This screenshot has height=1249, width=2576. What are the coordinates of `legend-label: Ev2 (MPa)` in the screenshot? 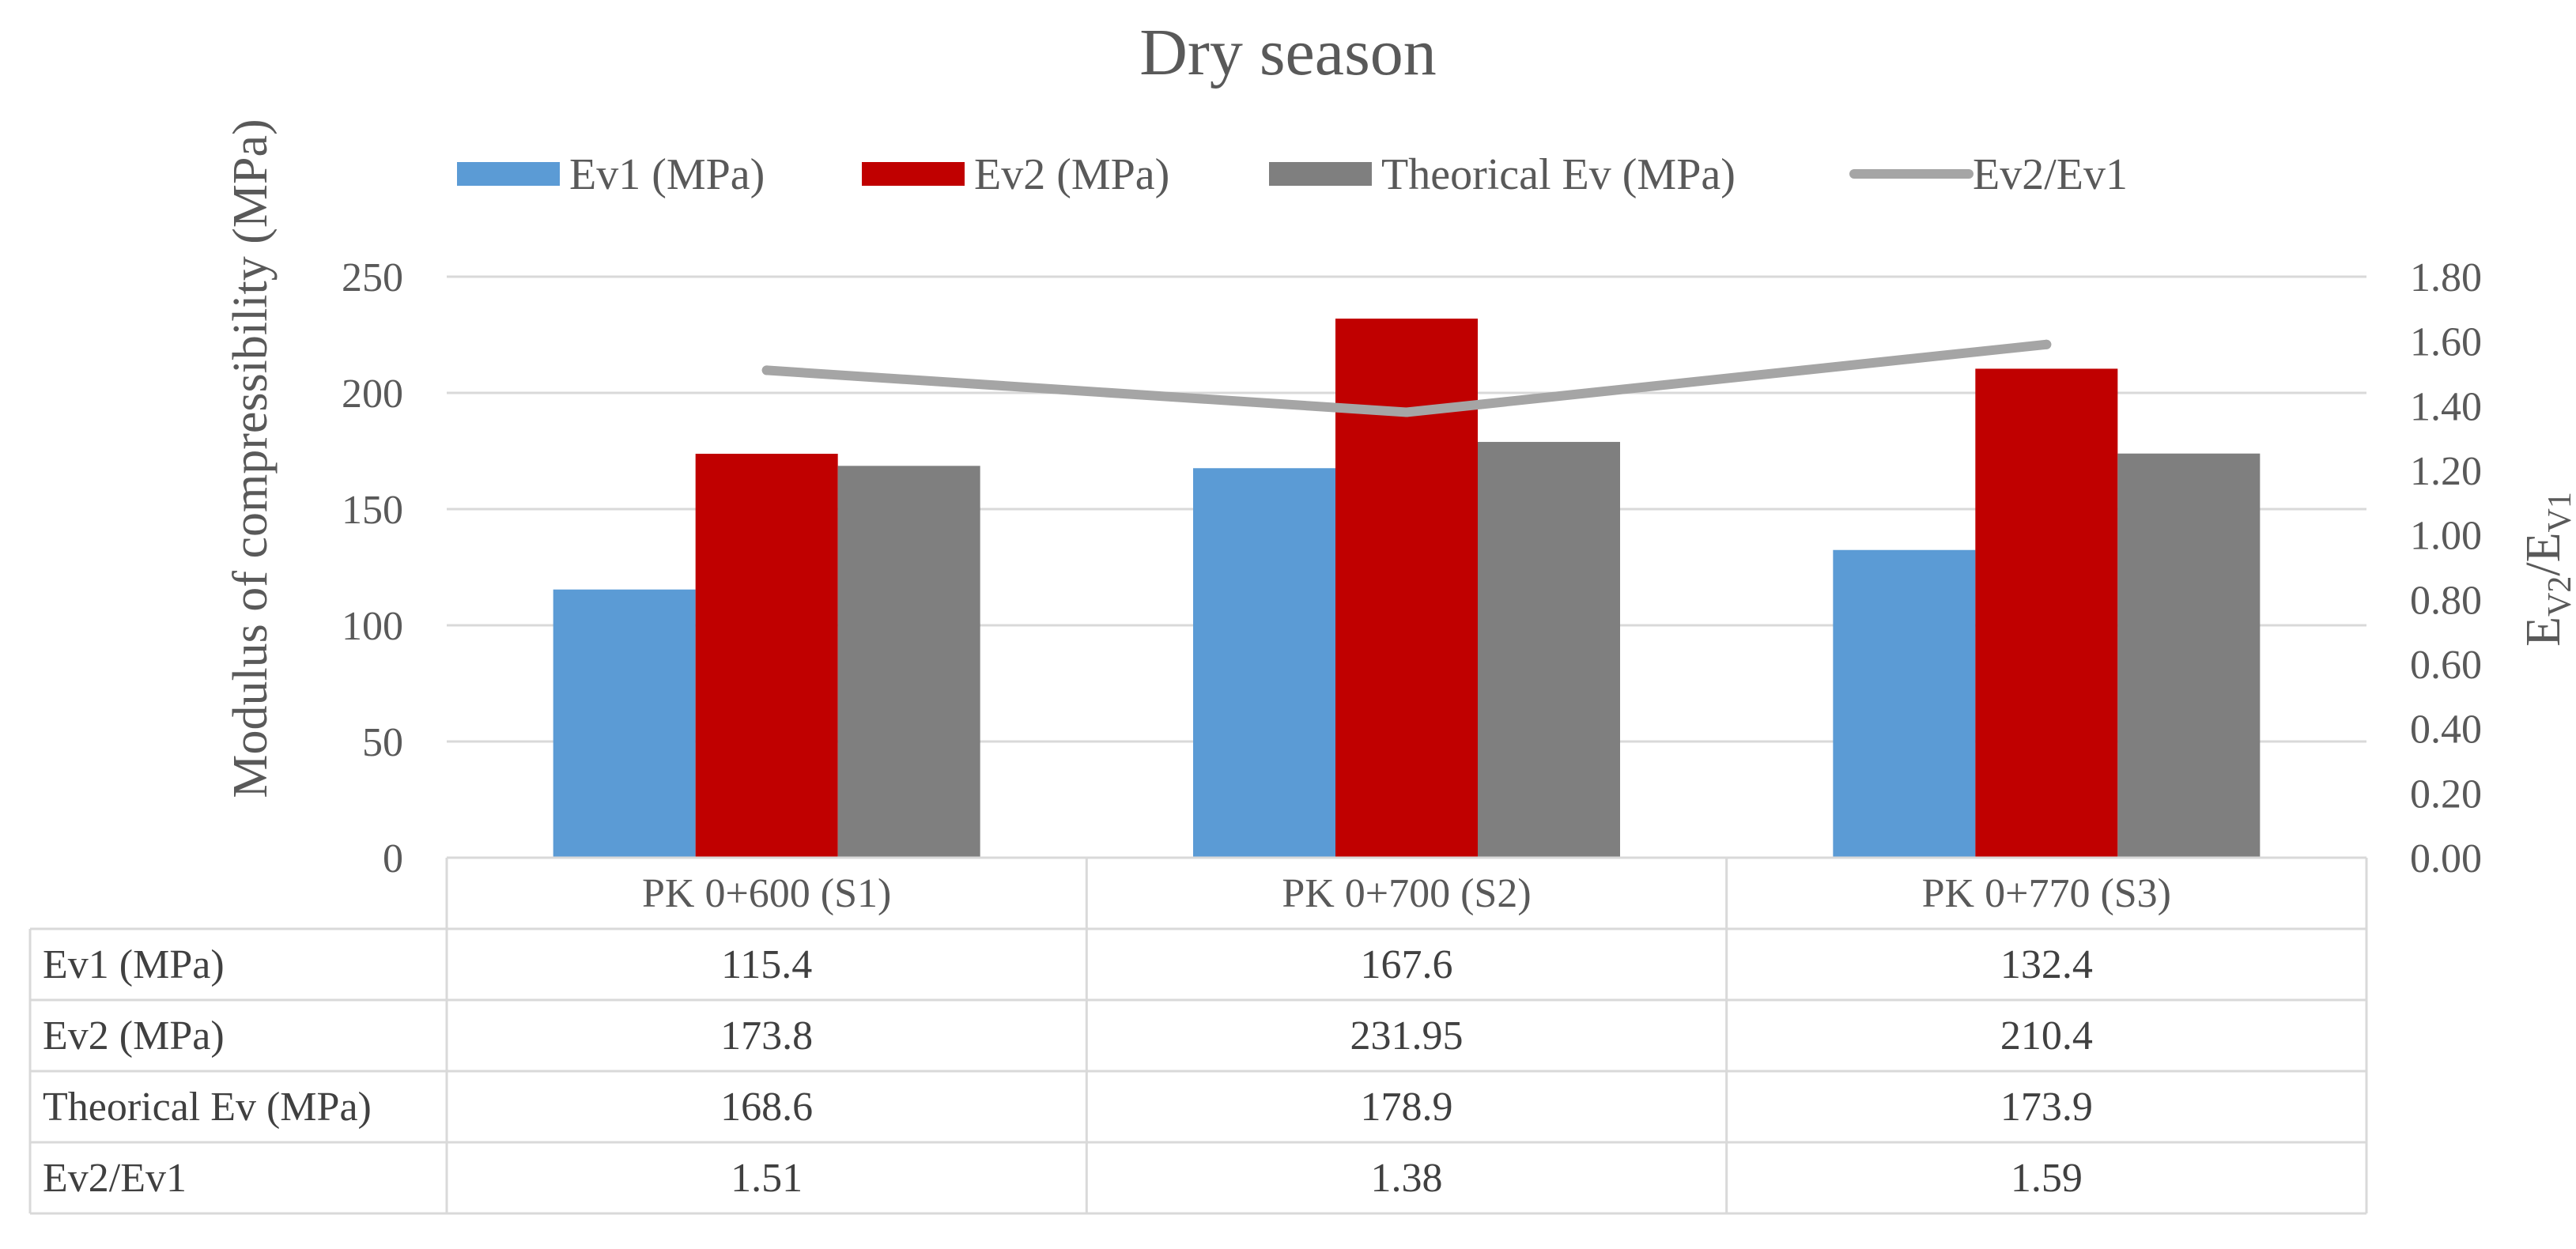 It's located at (1071, 174).